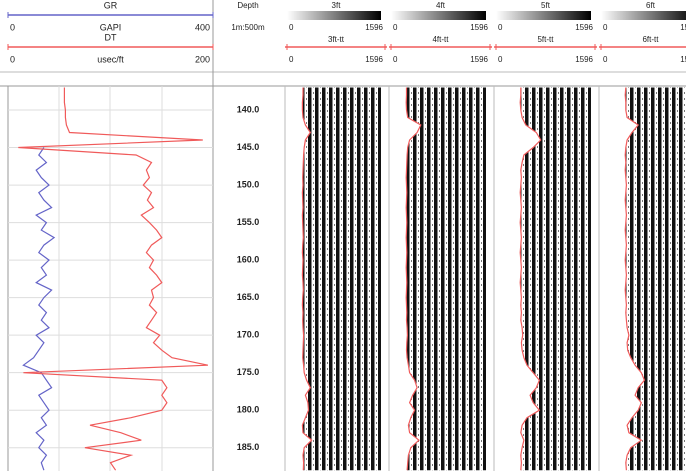  I want to click on curve-name: 6ft-tt, so click(650, 39).